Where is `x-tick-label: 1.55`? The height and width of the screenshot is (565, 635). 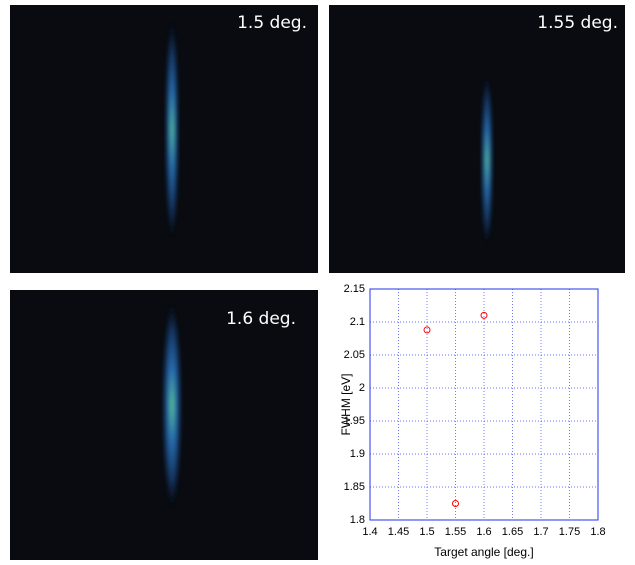
x-tick-label: 1.55 is located at coordinates (455, 532).